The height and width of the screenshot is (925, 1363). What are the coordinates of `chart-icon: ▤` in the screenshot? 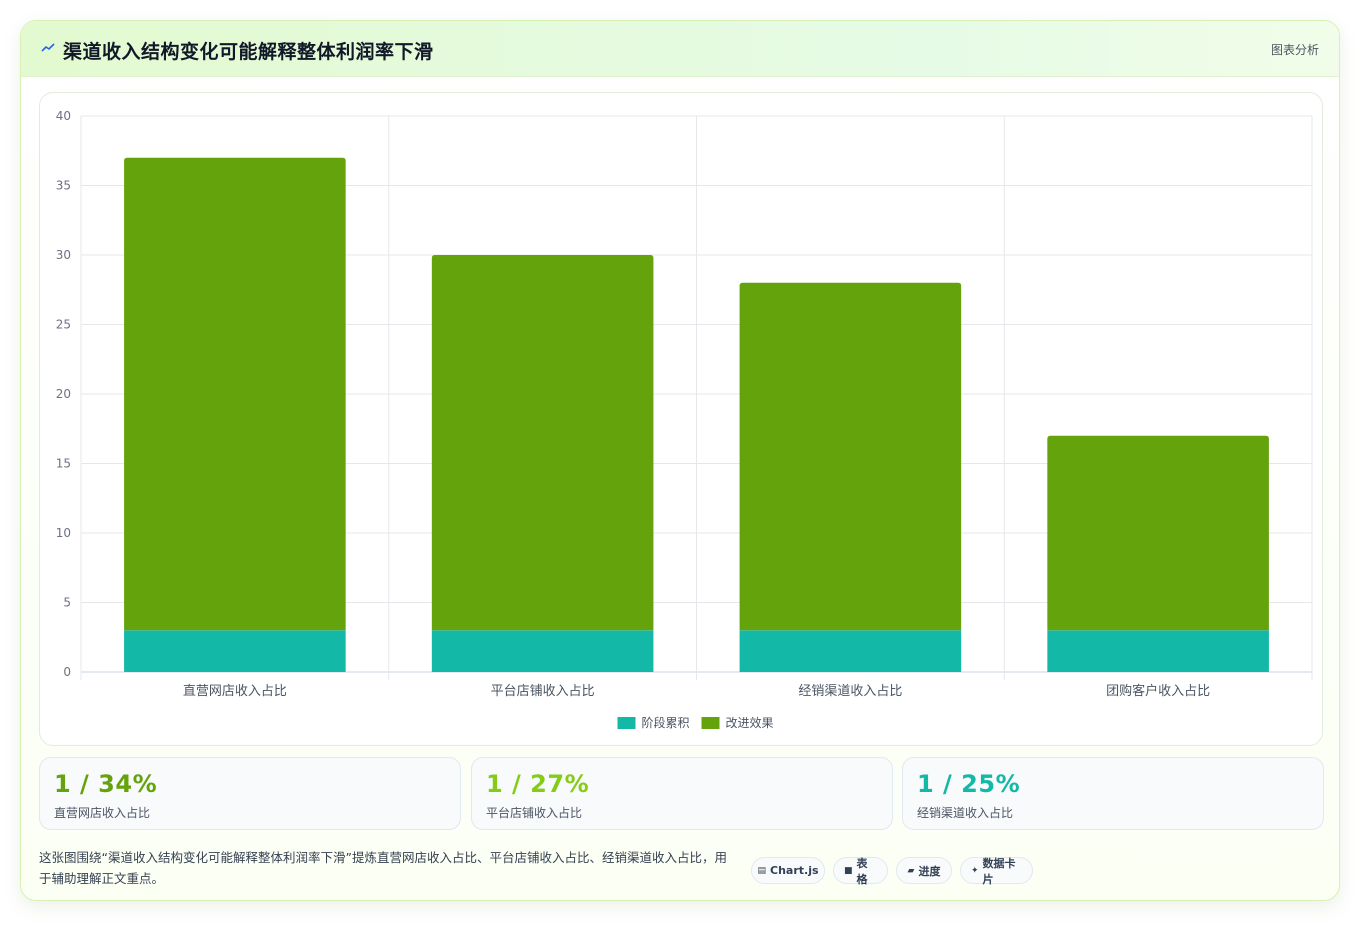 It's located at (761, 870).